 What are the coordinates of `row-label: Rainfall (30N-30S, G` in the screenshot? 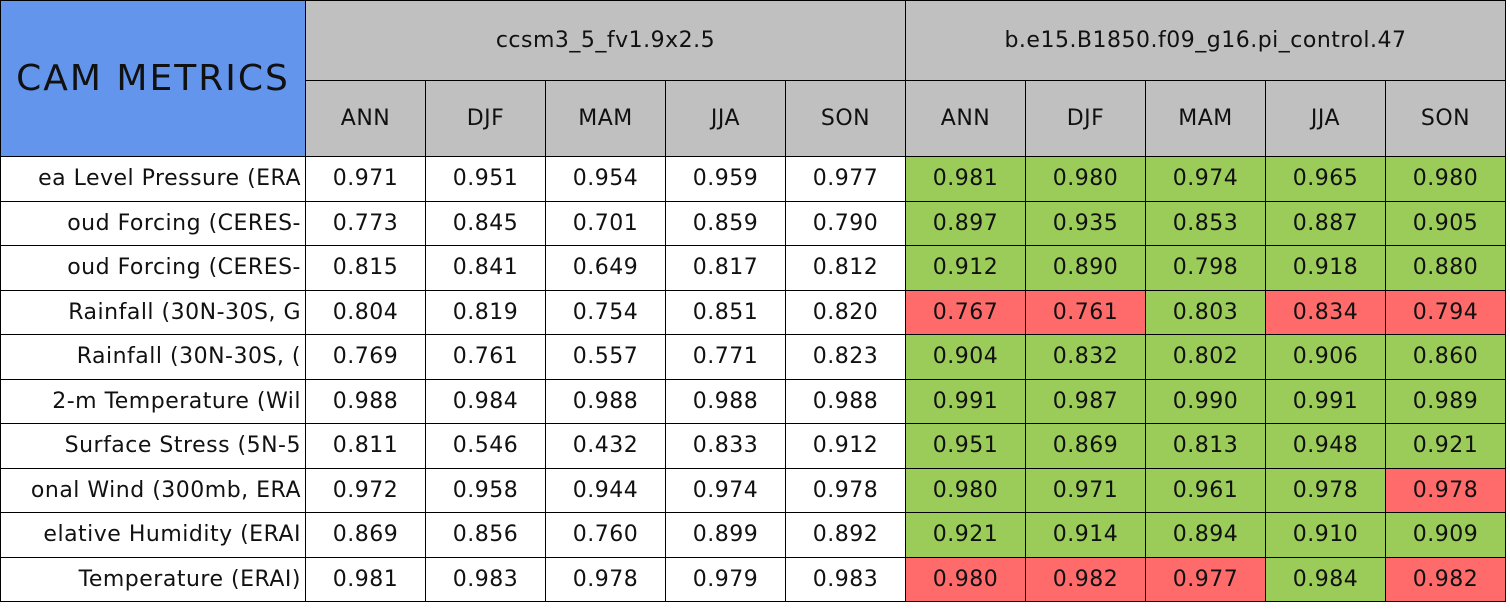 It's located at (153, 312).